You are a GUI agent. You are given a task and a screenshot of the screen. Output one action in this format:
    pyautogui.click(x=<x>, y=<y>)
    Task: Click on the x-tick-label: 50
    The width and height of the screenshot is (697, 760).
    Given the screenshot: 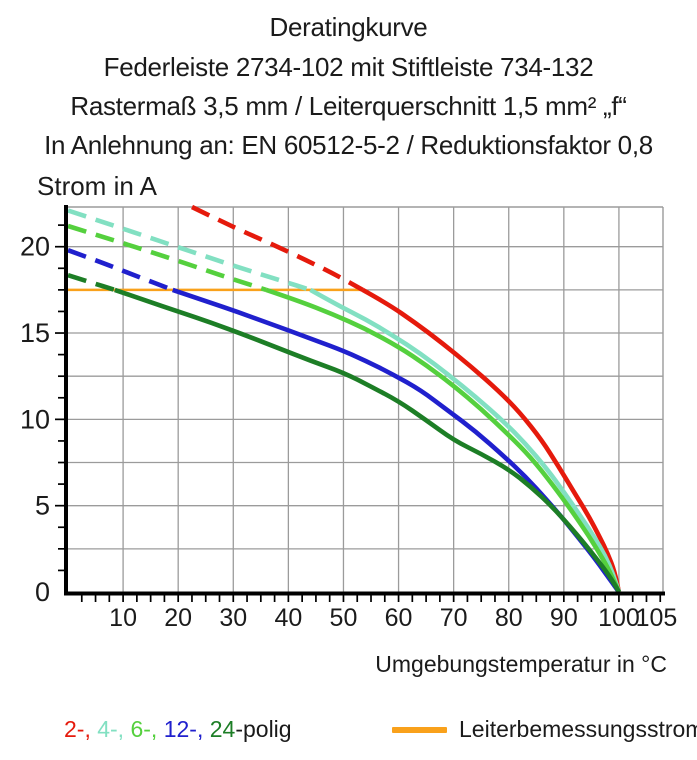 What is the action you would take?
    pyautogui.click(x=344, y=618)
    